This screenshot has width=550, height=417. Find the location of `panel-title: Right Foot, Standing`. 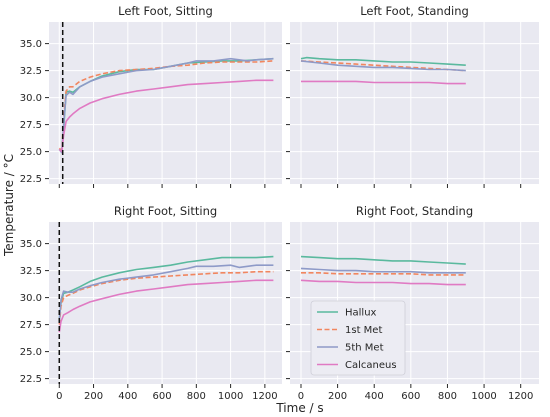

panel-title: Right Foot, Standing is located at coordinates (414, 211).